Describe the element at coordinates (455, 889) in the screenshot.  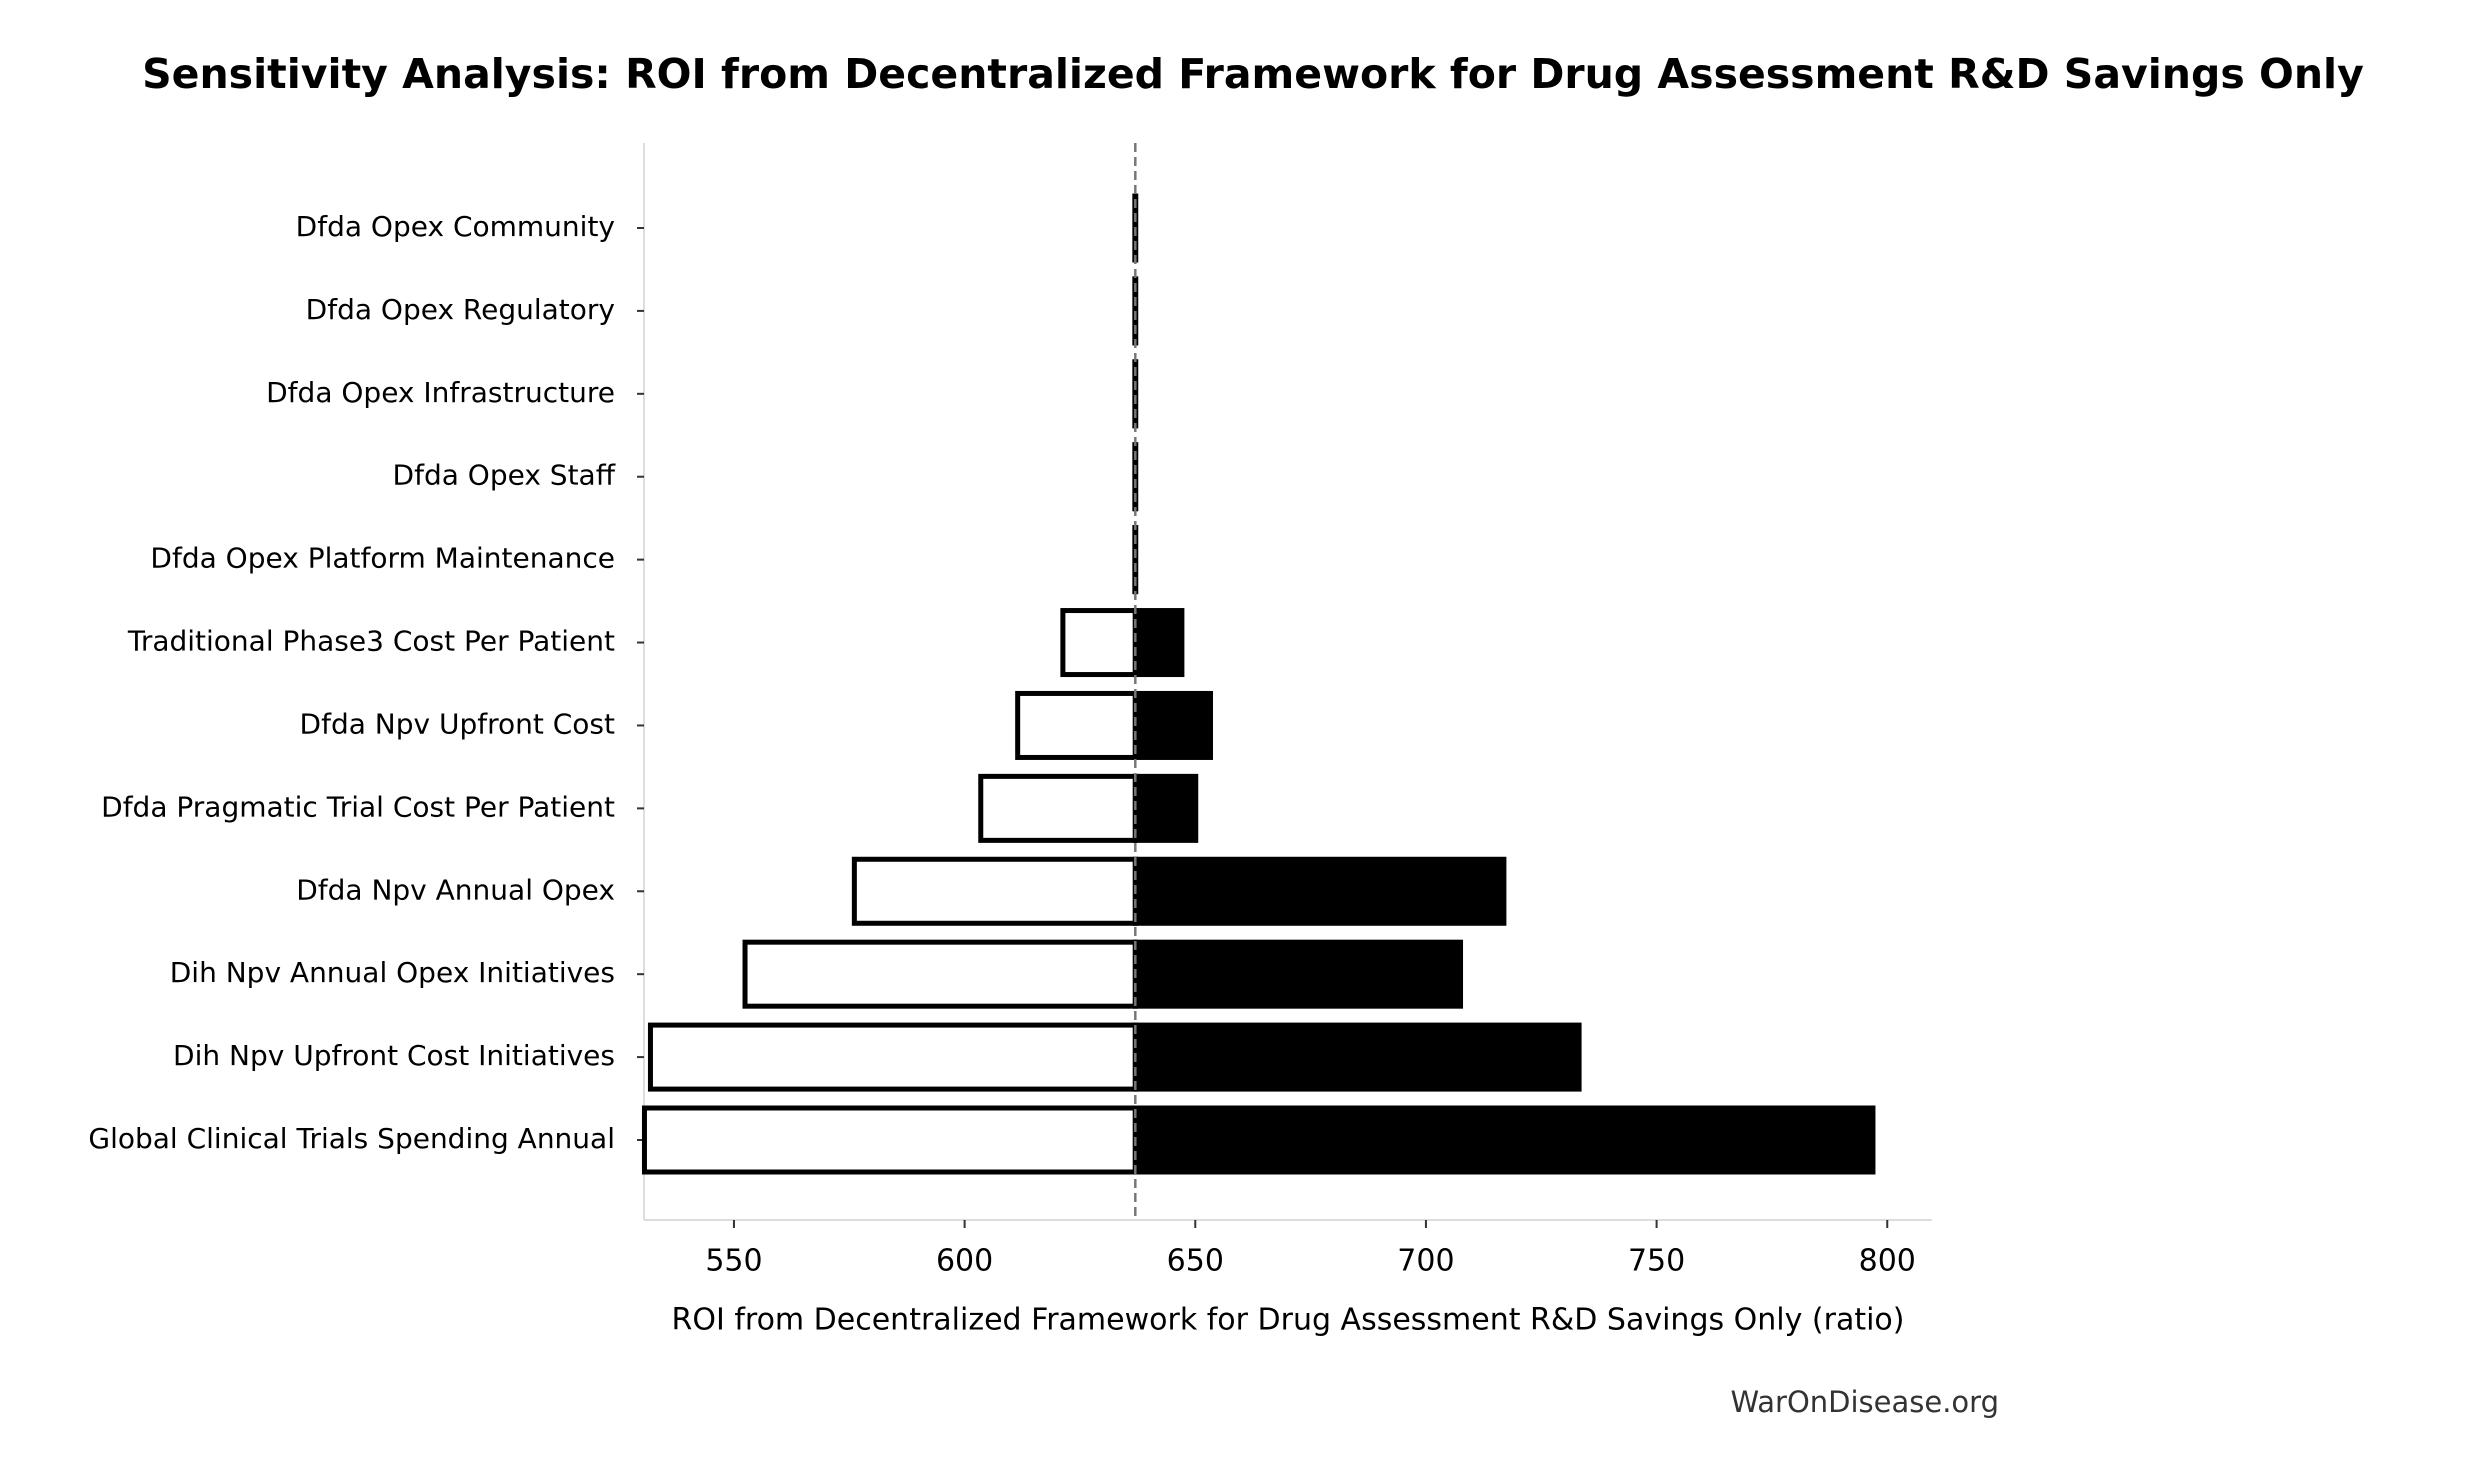
I see `y-tick-label: Dfda Npv Annual Opex` at that location.